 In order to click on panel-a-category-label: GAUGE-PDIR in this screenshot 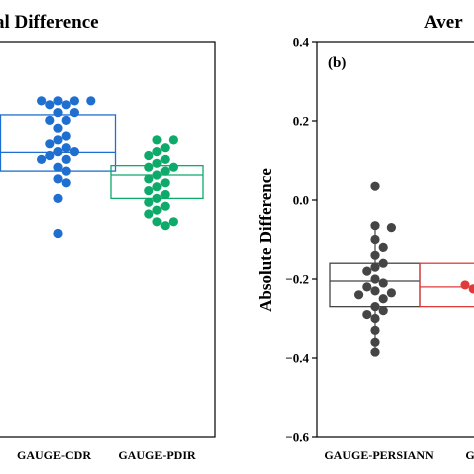, I will do `click(157, 455)`.